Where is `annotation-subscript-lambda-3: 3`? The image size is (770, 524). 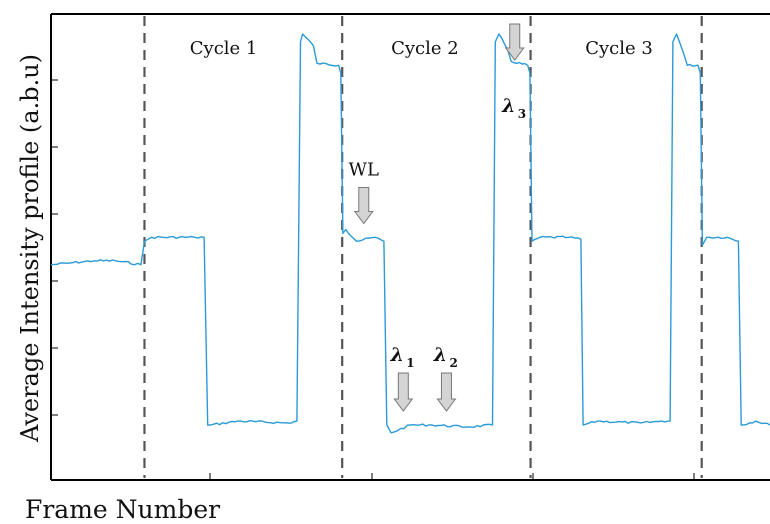
annotation-subscript-lambda-3: 3 is located at coordinates (522, 114).